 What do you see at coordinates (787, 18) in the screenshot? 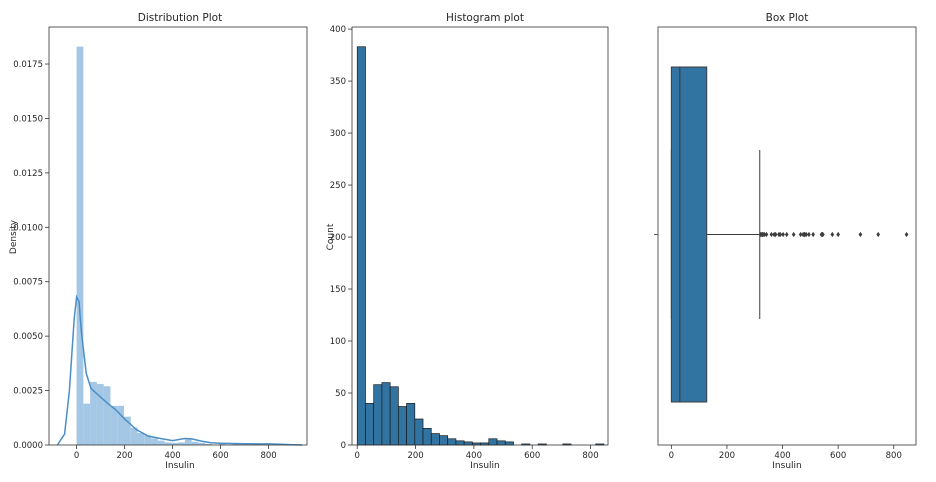
I see `box-plot-title: Box Plot` at bounding box center [787, 18].